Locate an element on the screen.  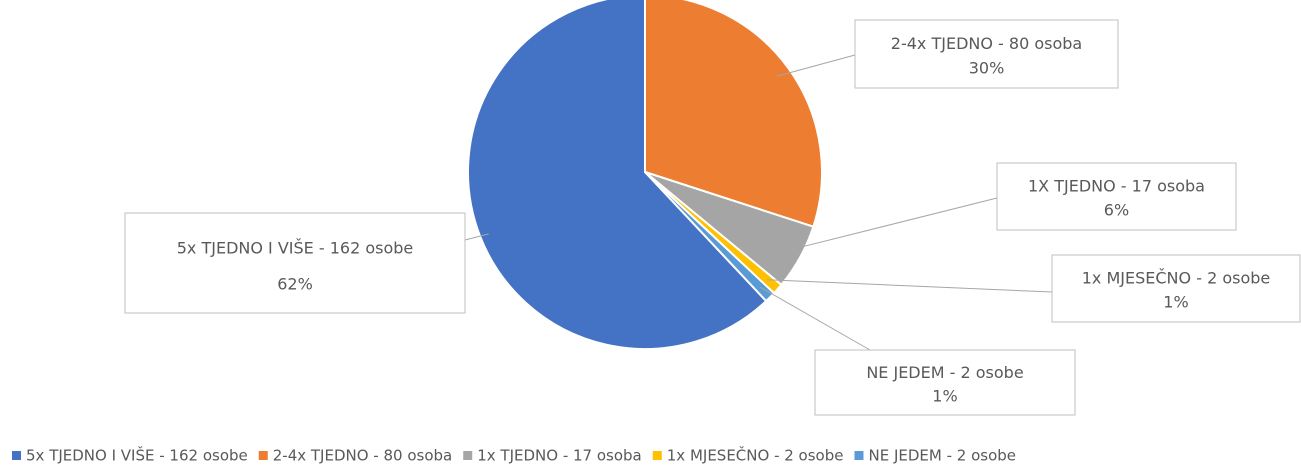
data-label-value: 30% is located at coordinates (987, 67).